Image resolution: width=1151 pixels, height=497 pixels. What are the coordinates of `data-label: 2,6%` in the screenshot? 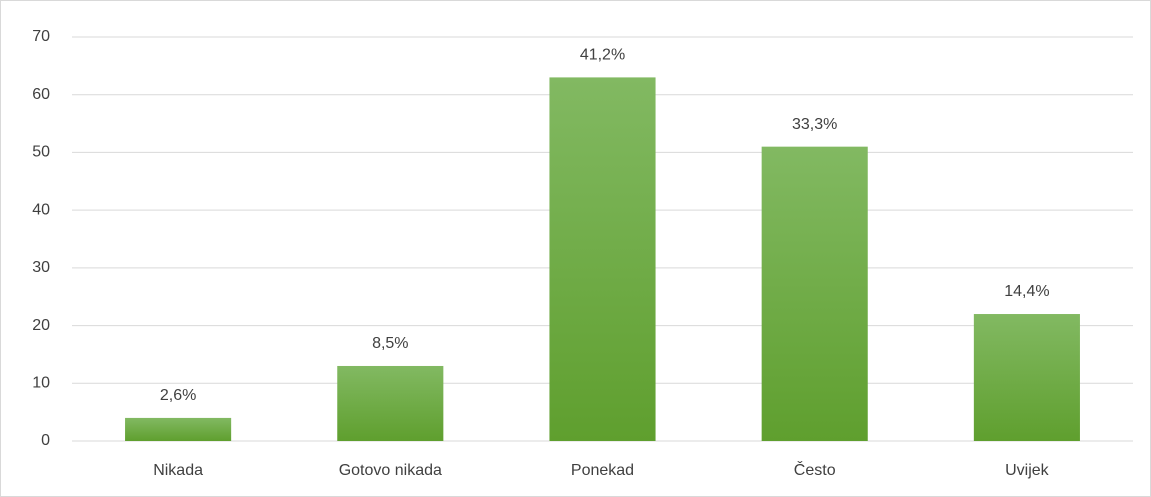 It's located at (178, 395).